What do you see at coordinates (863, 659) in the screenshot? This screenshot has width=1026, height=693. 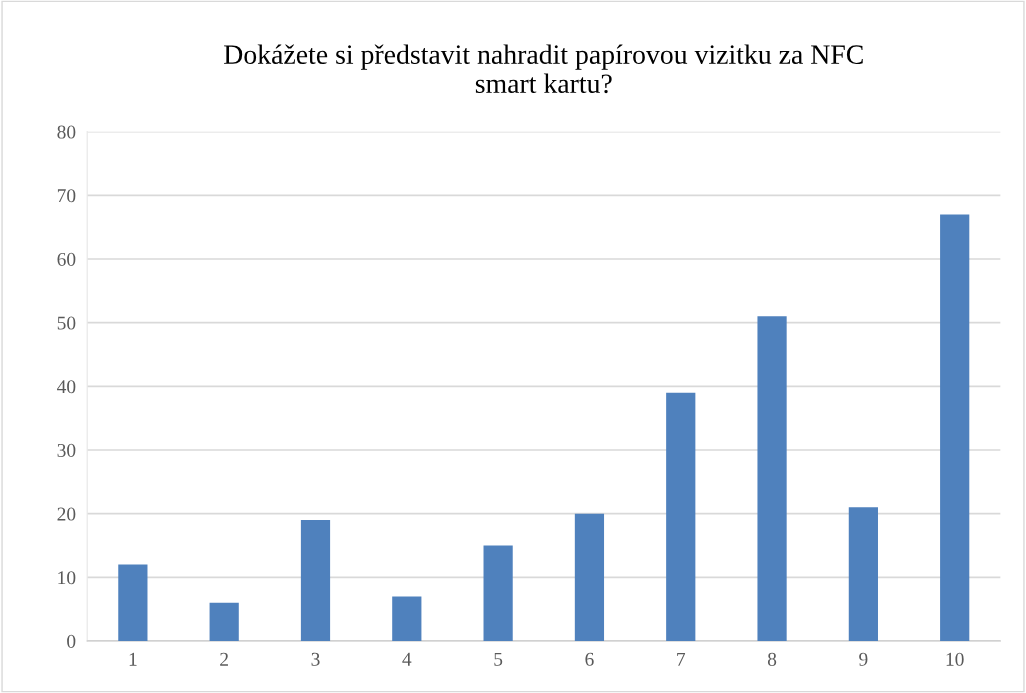 I see `x-tick-label: 9` at bounding box center [863, 659].